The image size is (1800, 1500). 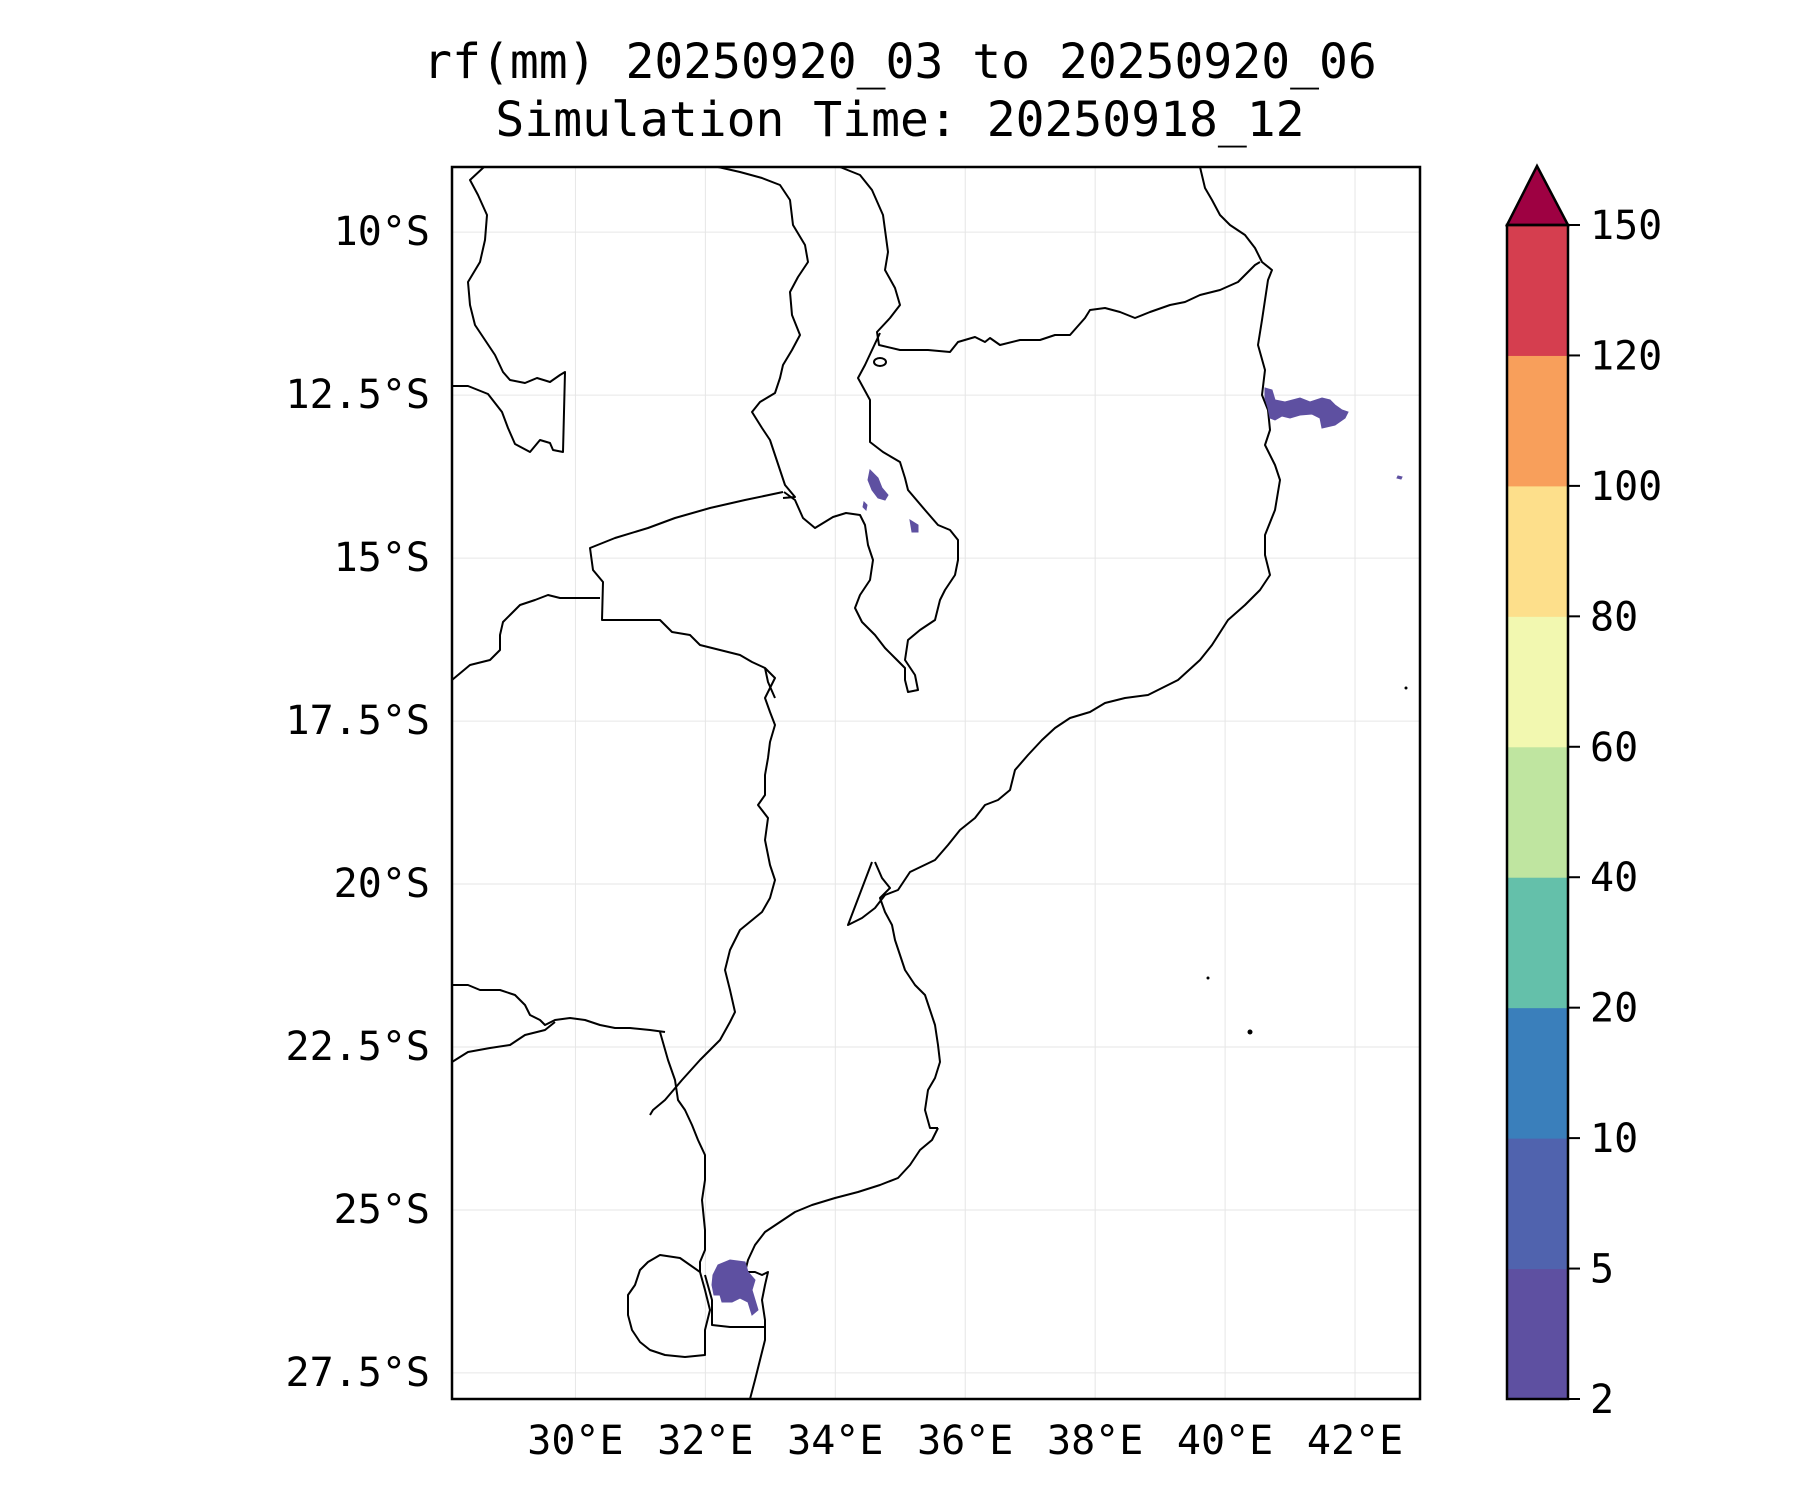 I want to click on colorbar-frame, so click(x=1537, y=812).